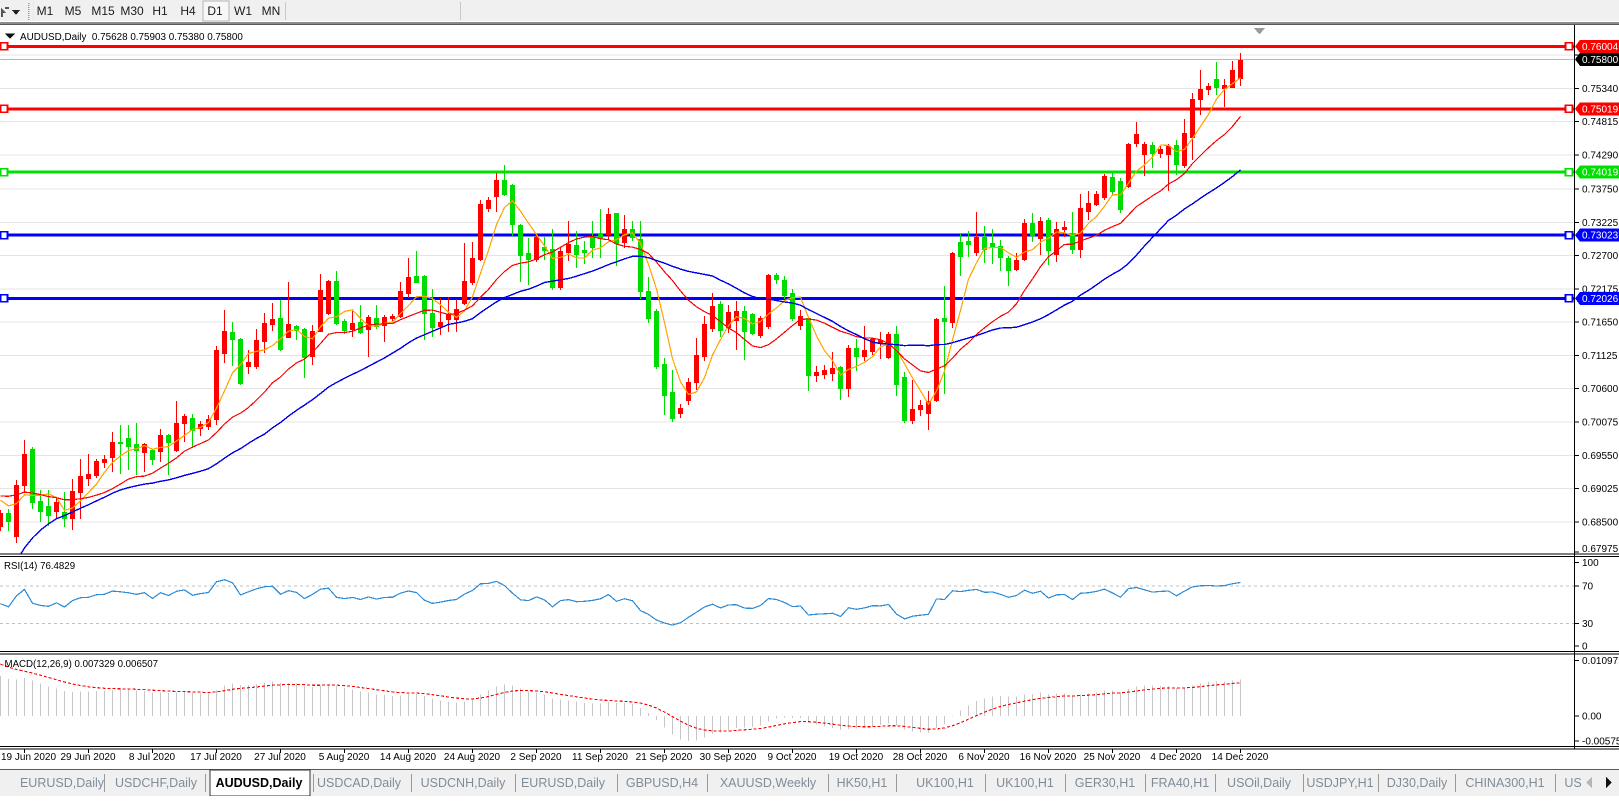 This screenshot has width=1619, height=801. I want to click on svg-text: FRA40,H1, so click(1180, 783).